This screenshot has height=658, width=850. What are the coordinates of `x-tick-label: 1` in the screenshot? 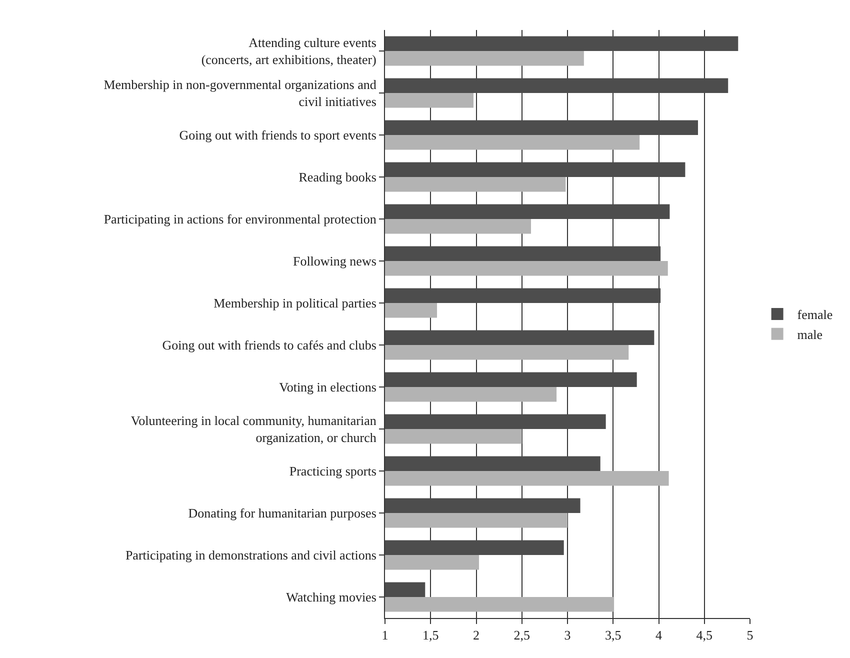 It's located at (385, 635).